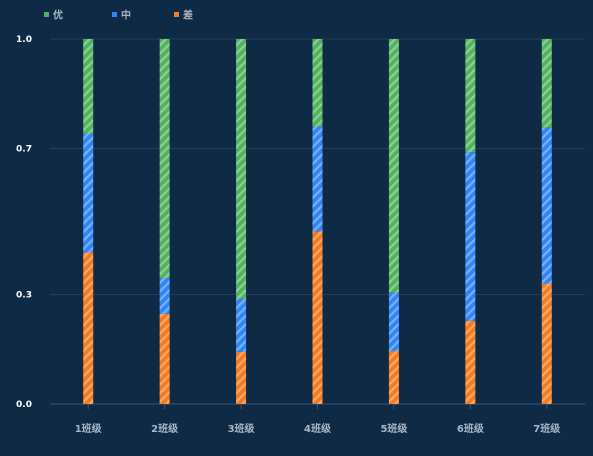 The height and width of the screenshot is (456, 593). I want to click on legend-item: 中, so click(121, 15).